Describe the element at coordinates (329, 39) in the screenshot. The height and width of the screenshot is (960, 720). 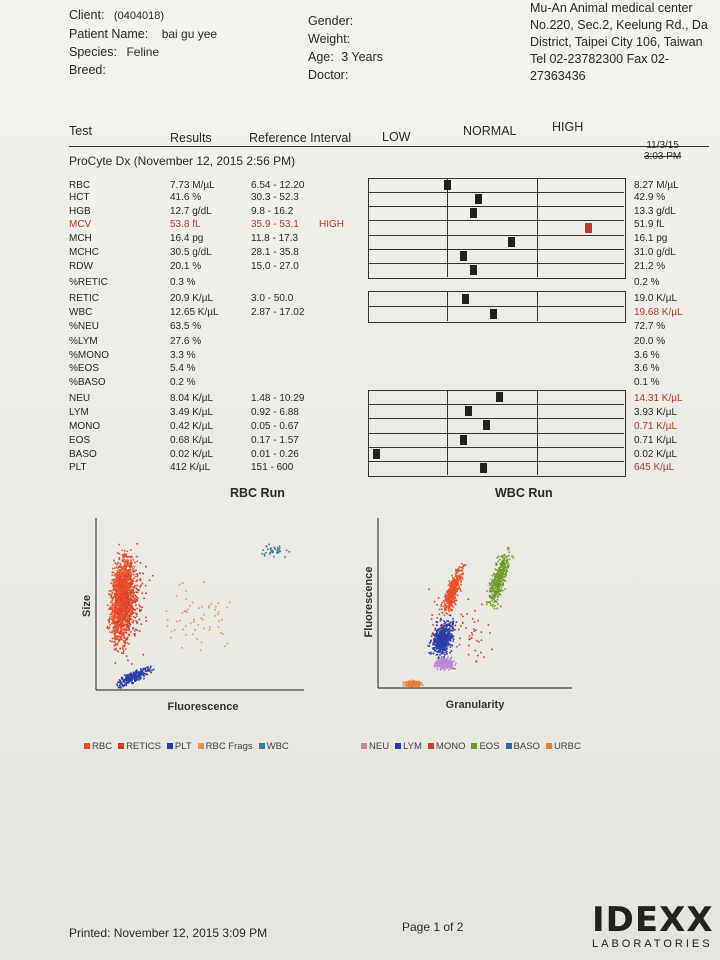
I see `weight-label: Weight:` at that location.